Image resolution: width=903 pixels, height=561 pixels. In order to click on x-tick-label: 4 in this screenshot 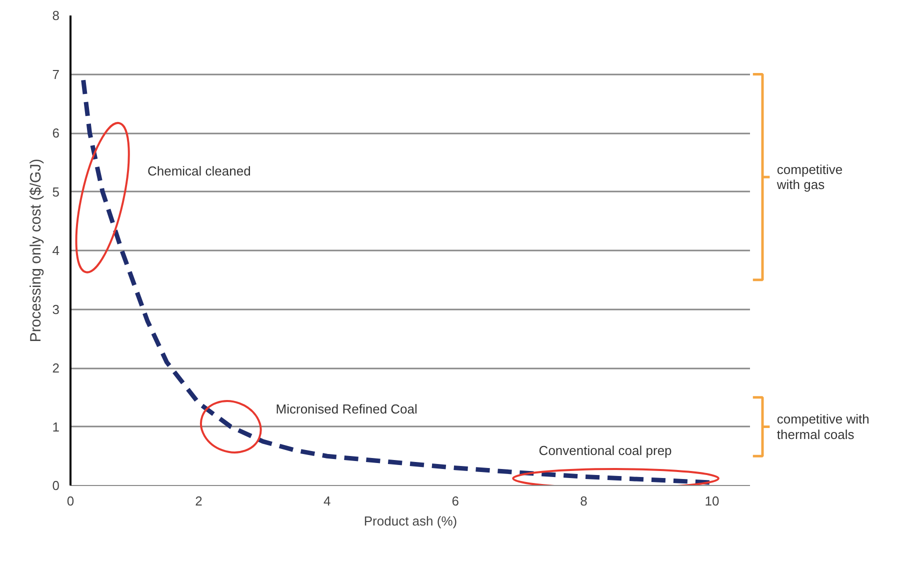, I will do `click(327, 501)`.